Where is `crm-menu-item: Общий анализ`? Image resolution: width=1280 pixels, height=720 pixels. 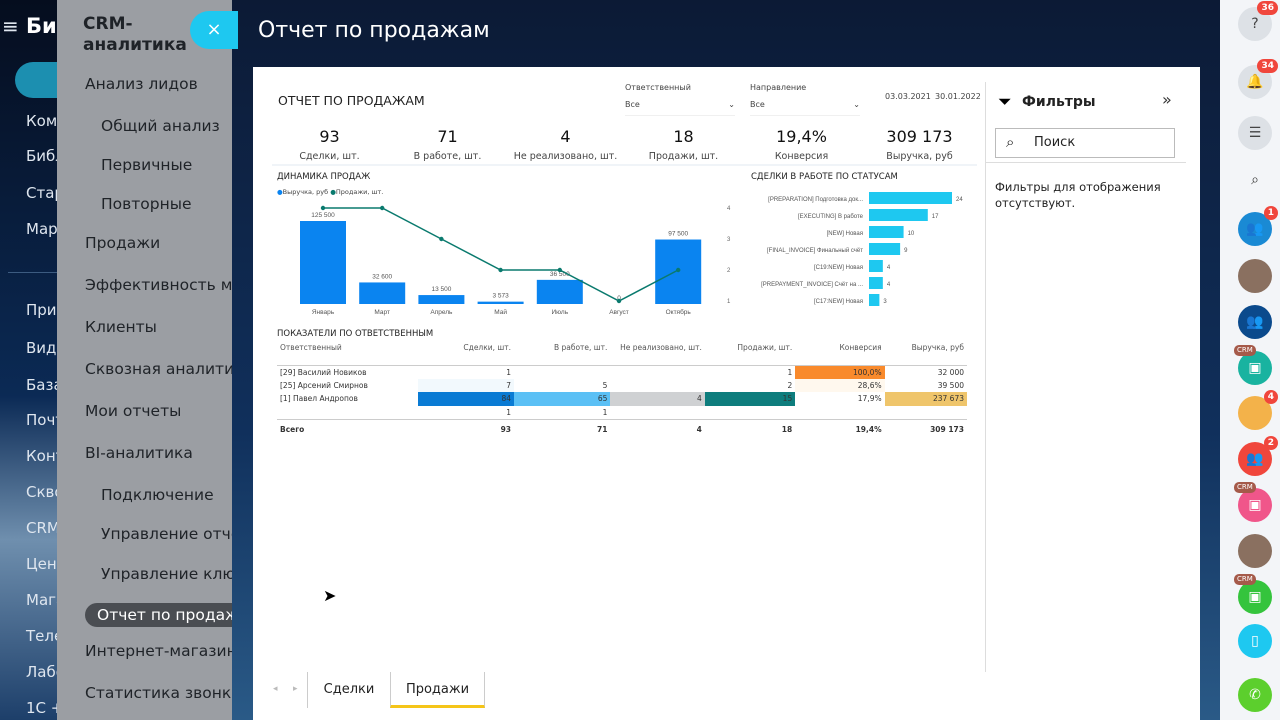 crm-menu-item: Общий анализ is located at coordinates (160, 126).